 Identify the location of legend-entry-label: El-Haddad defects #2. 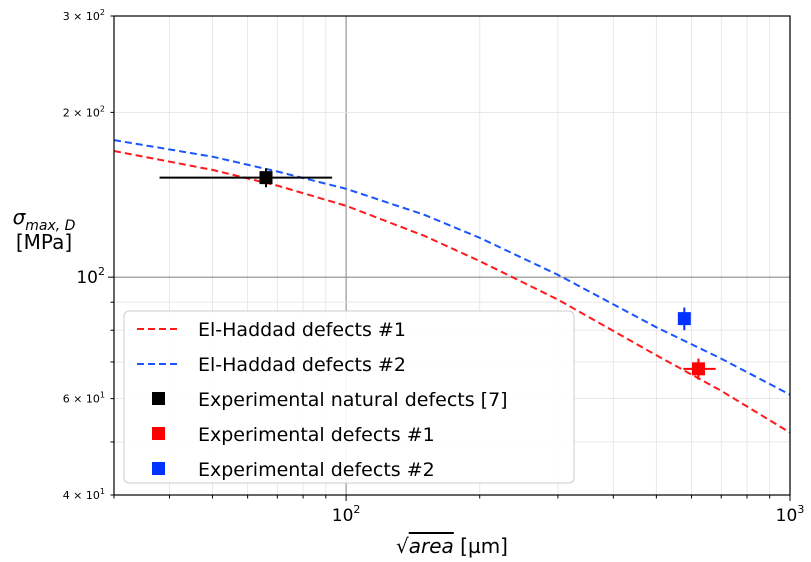
(302, 365).